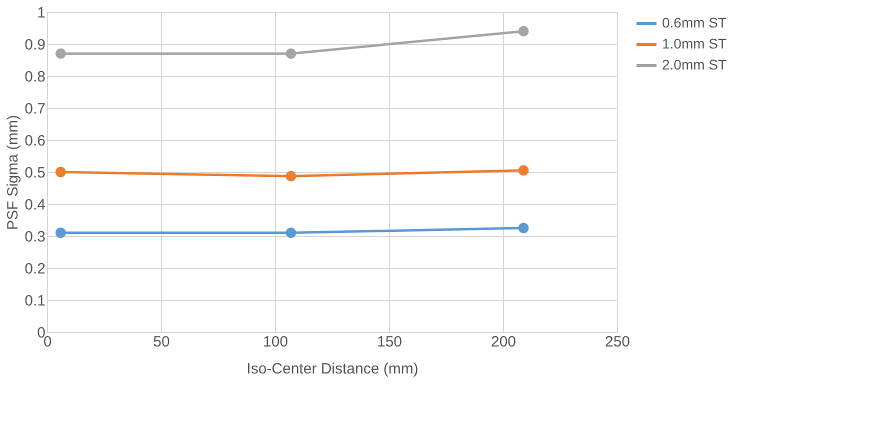  What do you see at coordinates (35, 173) in the screenshot?
I see `y-tick-label: 0.5` at bounding box center [35, 173].